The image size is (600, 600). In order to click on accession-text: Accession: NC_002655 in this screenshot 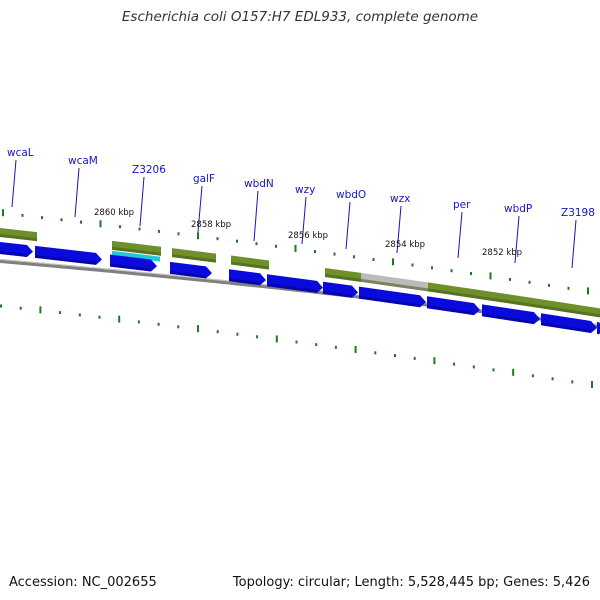, I will do `click(83, 582)`.